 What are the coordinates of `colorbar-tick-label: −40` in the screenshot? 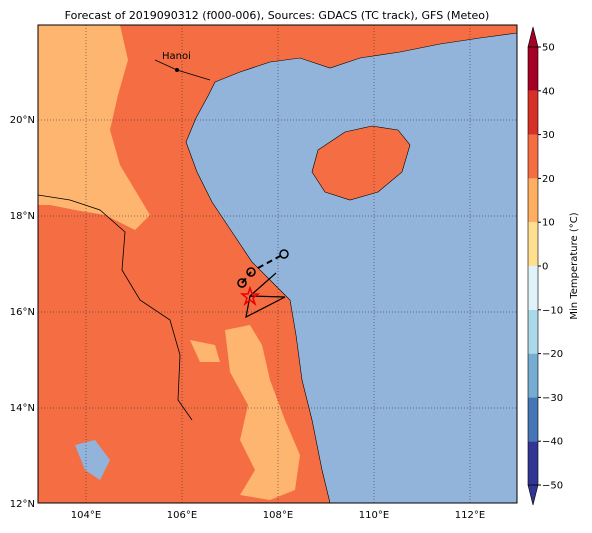 It's located at (552, 442).